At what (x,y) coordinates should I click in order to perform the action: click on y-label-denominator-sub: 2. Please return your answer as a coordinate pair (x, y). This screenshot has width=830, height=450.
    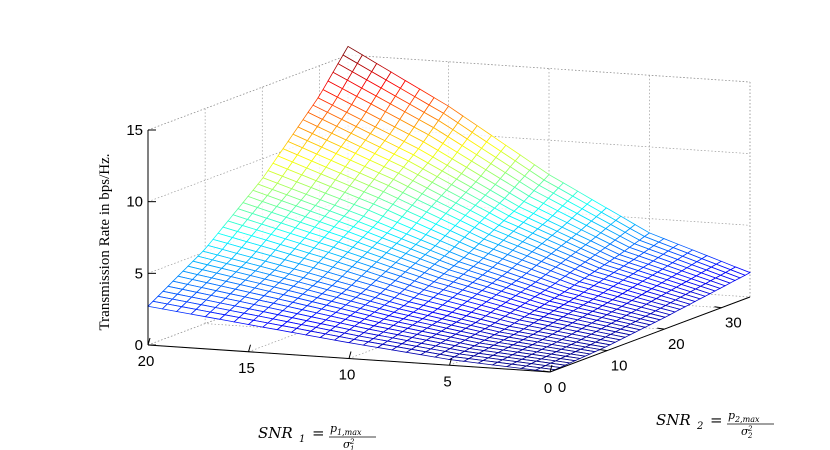
    Looking at the image, I should click on (750, 436).